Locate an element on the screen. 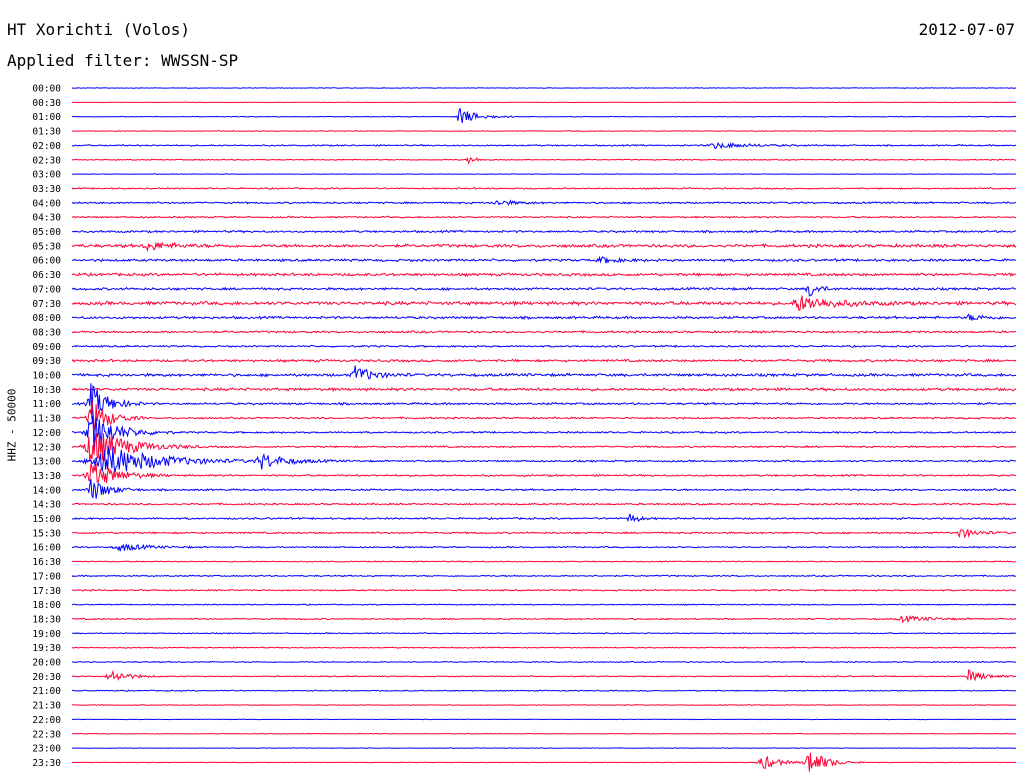 This screenshot has height=780, width=1024. time-tick-label: 22:00 is located at coordinates (46, 720).